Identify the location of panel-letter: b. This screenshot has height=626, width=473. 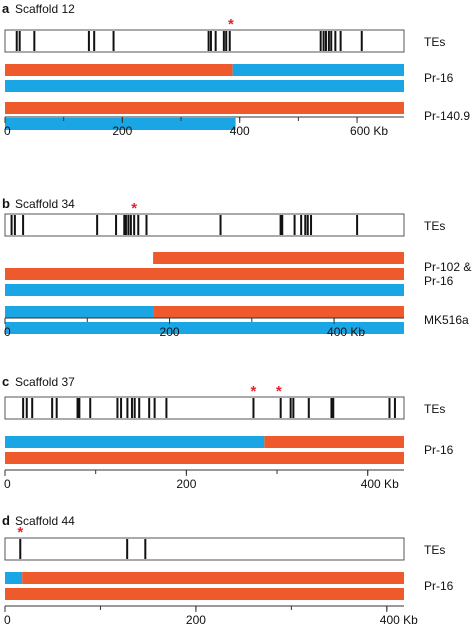
(6, 203).